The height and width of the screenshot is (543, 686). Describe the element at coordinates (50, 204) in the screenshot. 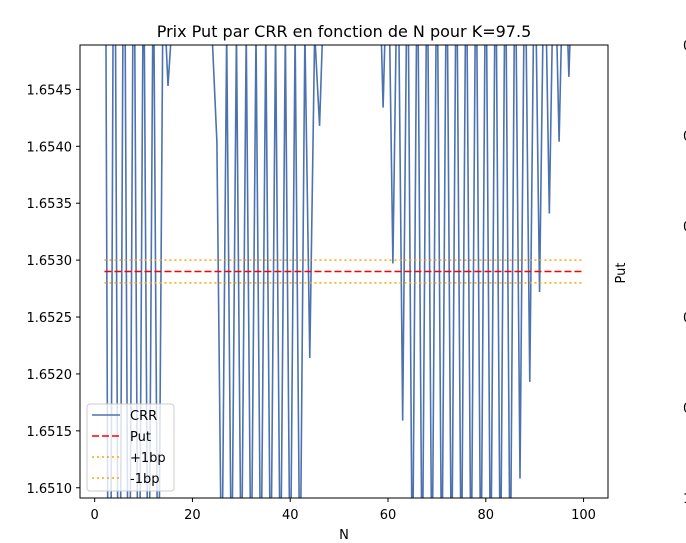

I see `y-tick-label: 1.6535` at that location.